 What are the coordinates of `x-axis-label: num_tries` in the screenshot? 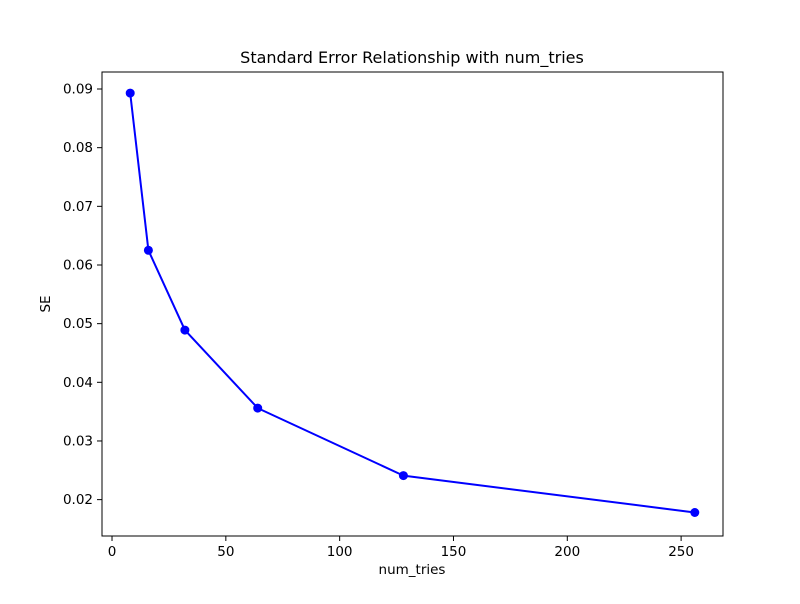 It's located at (412, 570).